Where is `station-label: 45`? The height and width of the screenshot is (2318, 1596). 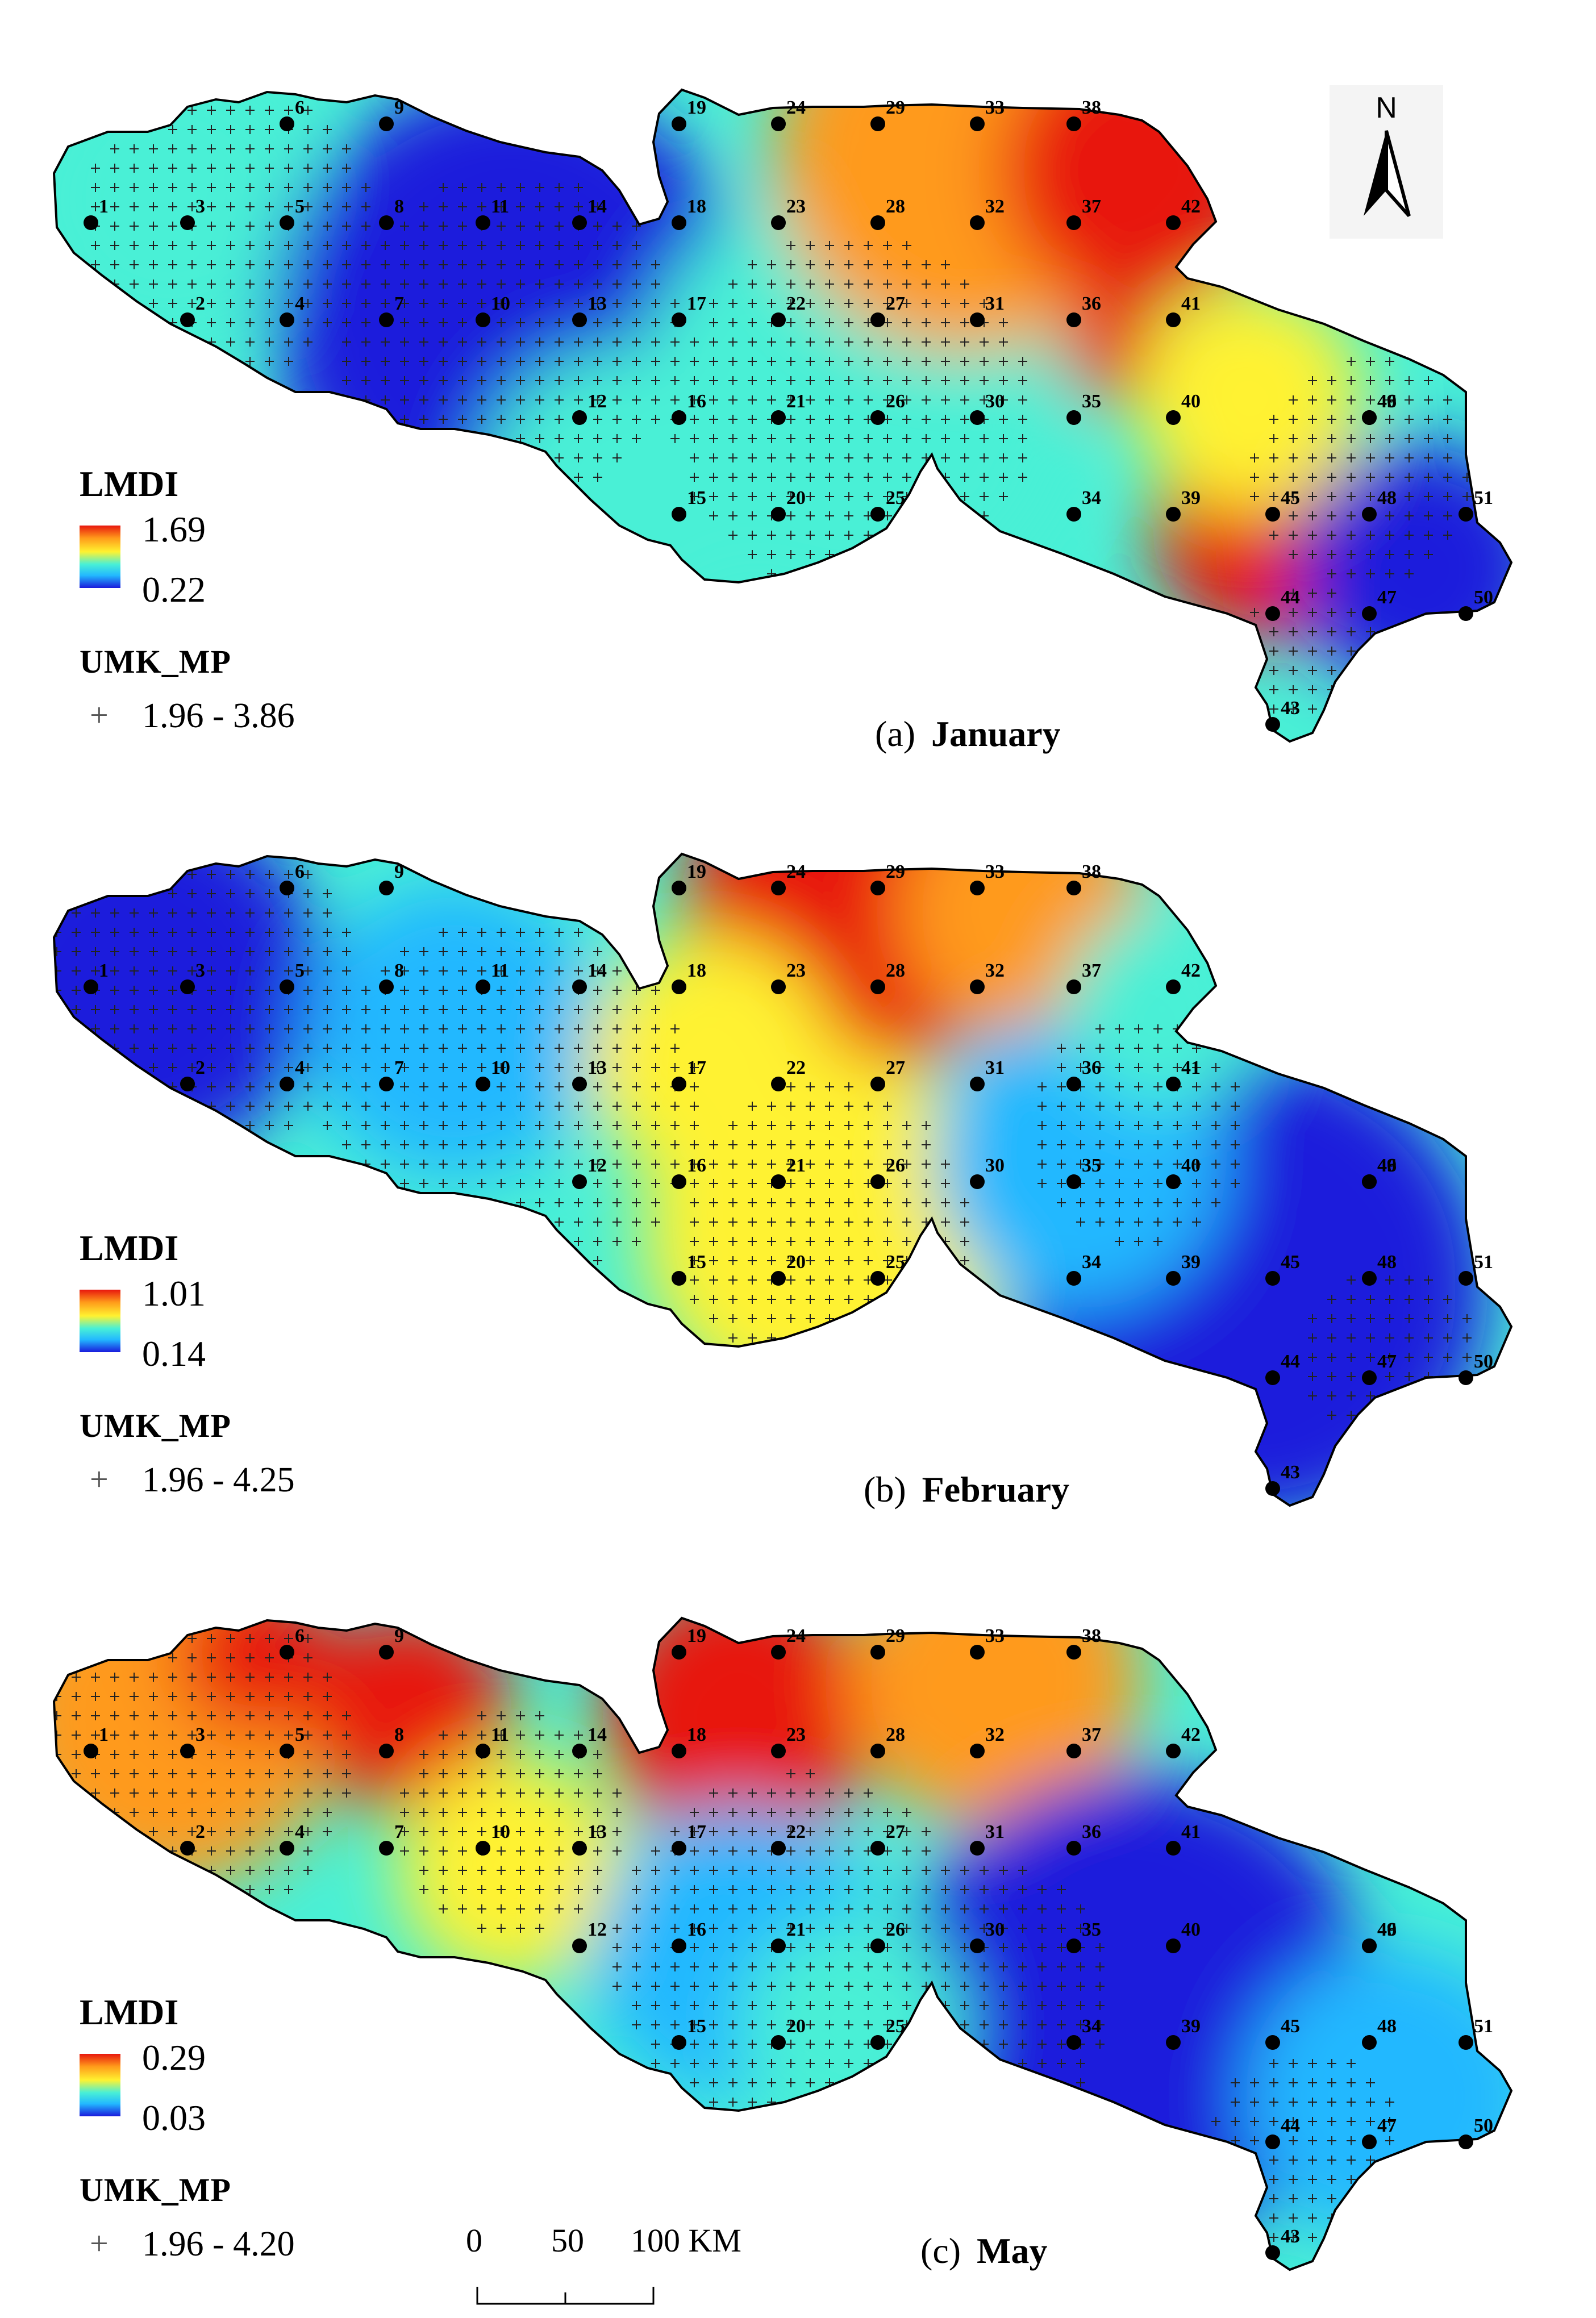 station-label: 45 is located at coordinates (1290, 2026).